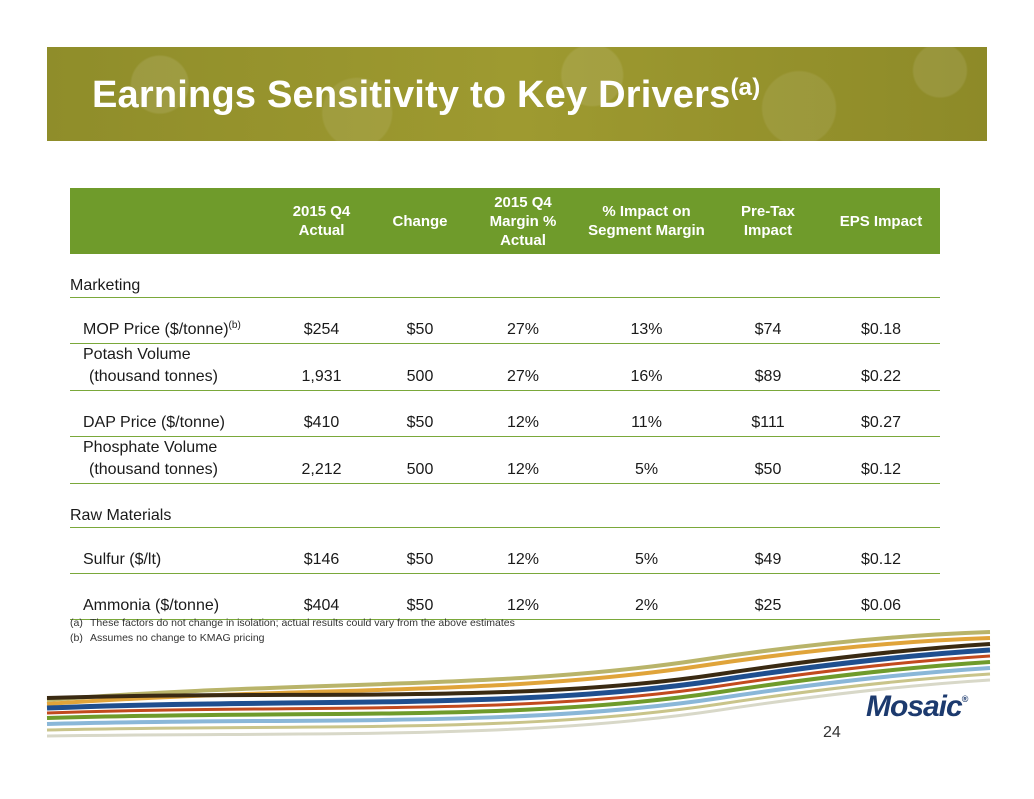 This screenshot has height=799, width=1034. I want to click on slide-title: Earnings Sensitivity to Key Drivers(a), so click(426, 95).